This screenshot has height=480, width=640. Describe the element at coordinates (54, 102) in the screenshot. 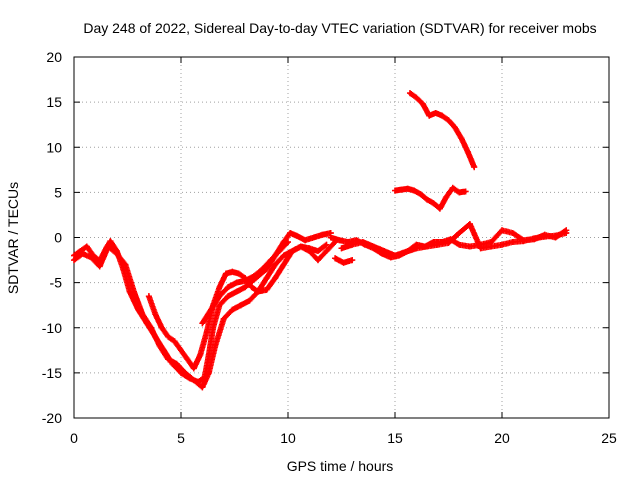

I see `y-tick-label: 15` at that location.